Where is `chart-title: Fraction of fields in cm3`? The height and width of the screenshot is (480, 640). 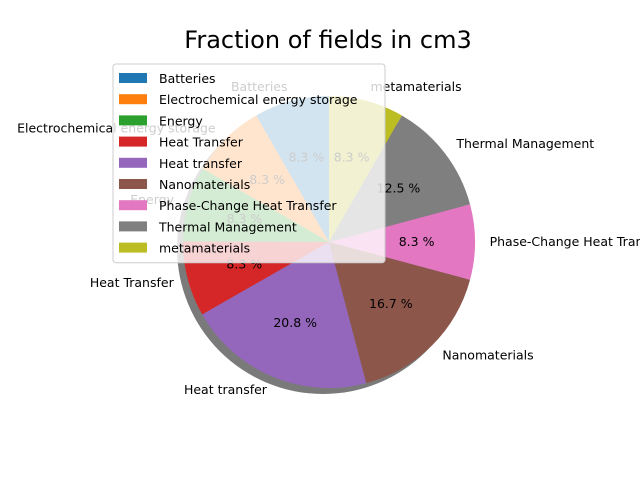
chart-title: Fraction of fields in cm3 is located at coordinates (327, 40).